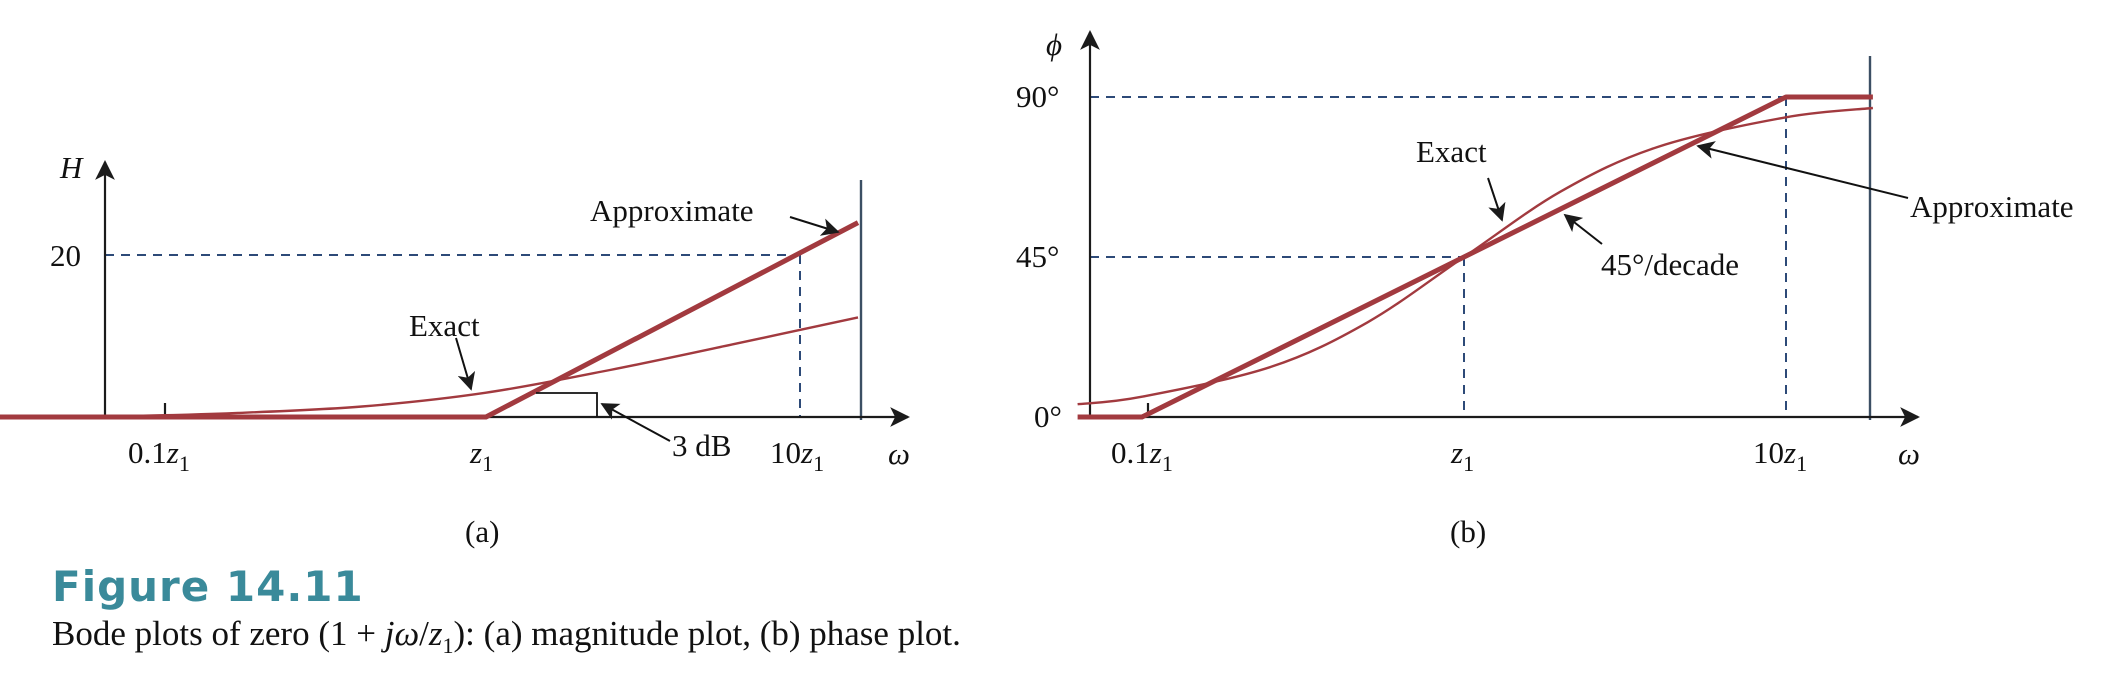 The image size is (2120, 685). What do you see at coordinates (1462, 455) in the screenshot?
I see `x-tick-z1-b: z1` at bounding box center [1462, 455].